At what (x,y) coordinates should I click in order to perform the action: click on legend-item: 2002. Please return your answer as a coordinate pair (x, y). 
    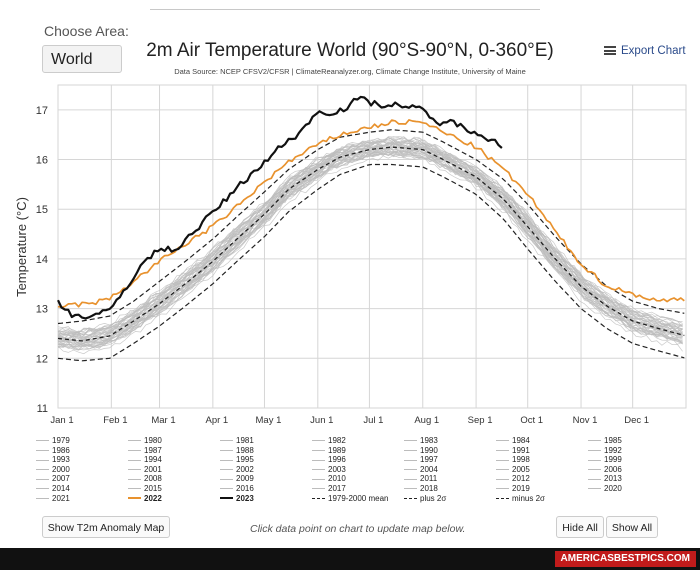
    Looking at the image, I should click on (237, 469).